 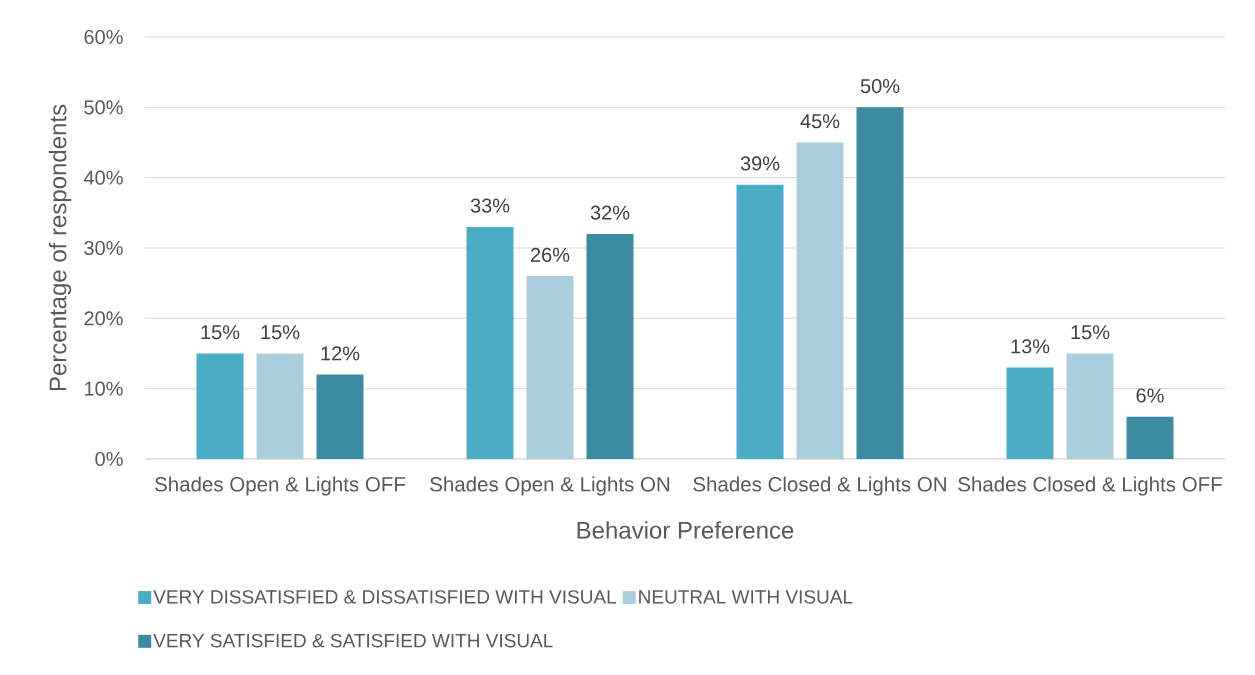 What do you see at coordinates (550, 254) in the screenshot?
I see `data-label: 26%` at bounding box center [550, 254].